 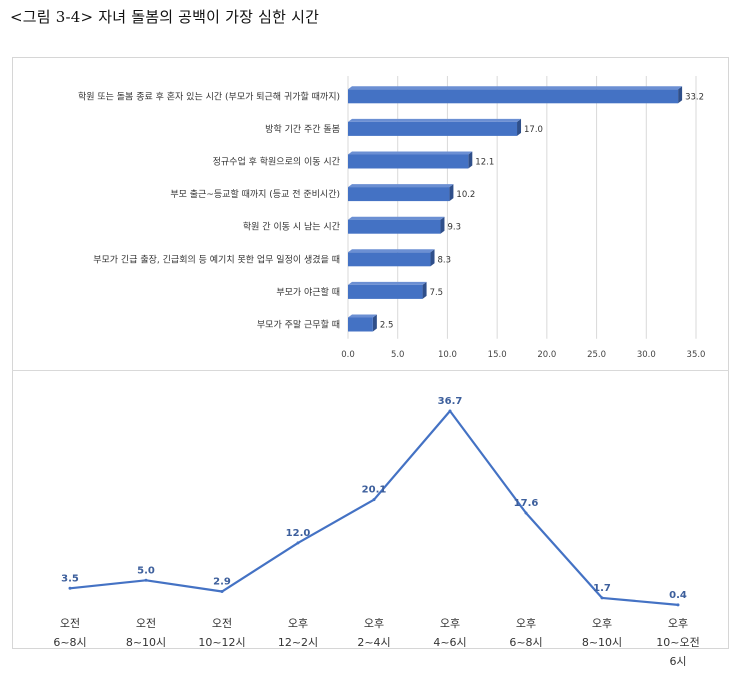 What do you see at coordinates (450, 401) in the screenshot?
I see `line-value-label: 36.7` at bounding box center [450, 401].